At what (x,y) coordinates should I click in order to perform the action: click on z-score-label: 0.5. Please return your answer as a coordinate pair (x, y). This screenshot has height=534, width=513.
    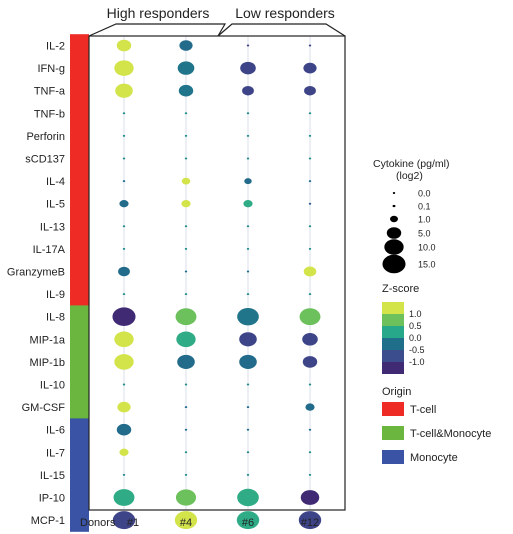
    Looking at the image, I should click on (415, 326).